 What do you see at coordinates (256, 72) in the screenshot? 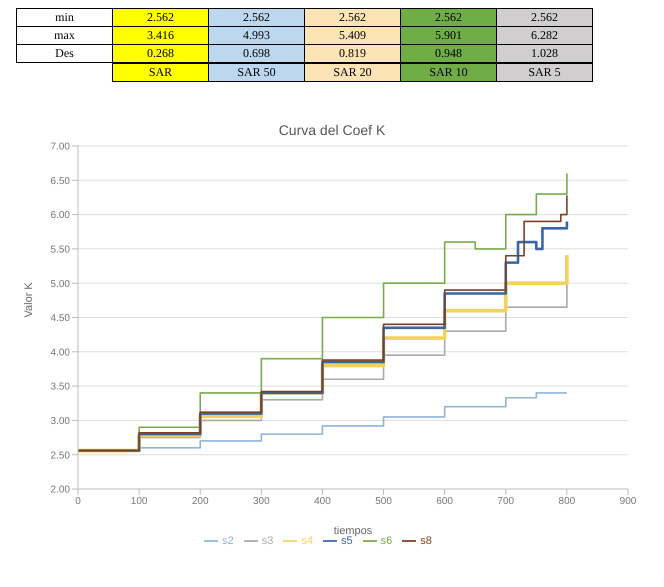
I see `text: SAR 50` at bounding box center [256, 72].